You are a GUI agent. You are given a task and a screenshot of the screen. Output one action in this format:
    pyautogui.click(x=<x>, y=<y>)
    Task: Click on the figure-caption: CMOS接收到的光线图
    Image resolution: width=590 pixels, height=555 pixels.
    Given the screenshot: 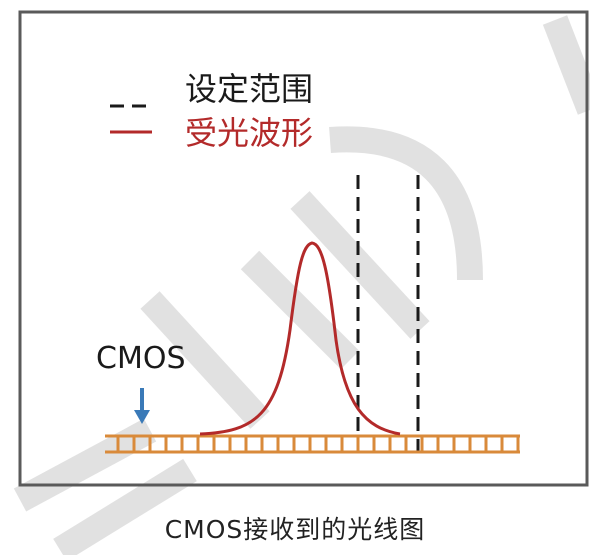 What is the action you would take?
    pyautogui.click(x=295, y=529)
    